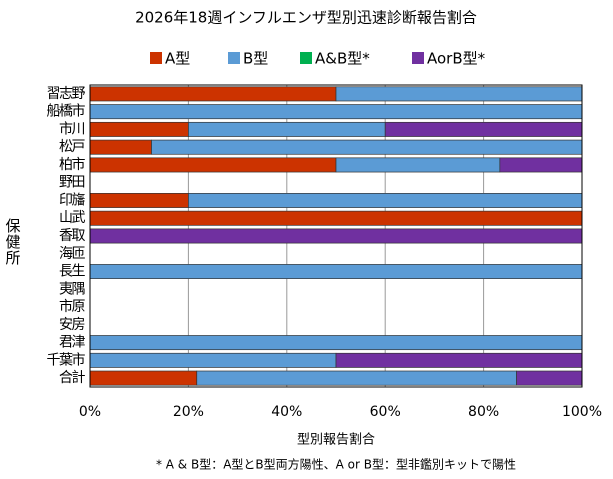 The width and height of the screenshot is (613, 479). Describe the element at coordinates (72, 164) in the screenshot. I see `y-tick-label: 柏市` at that location.